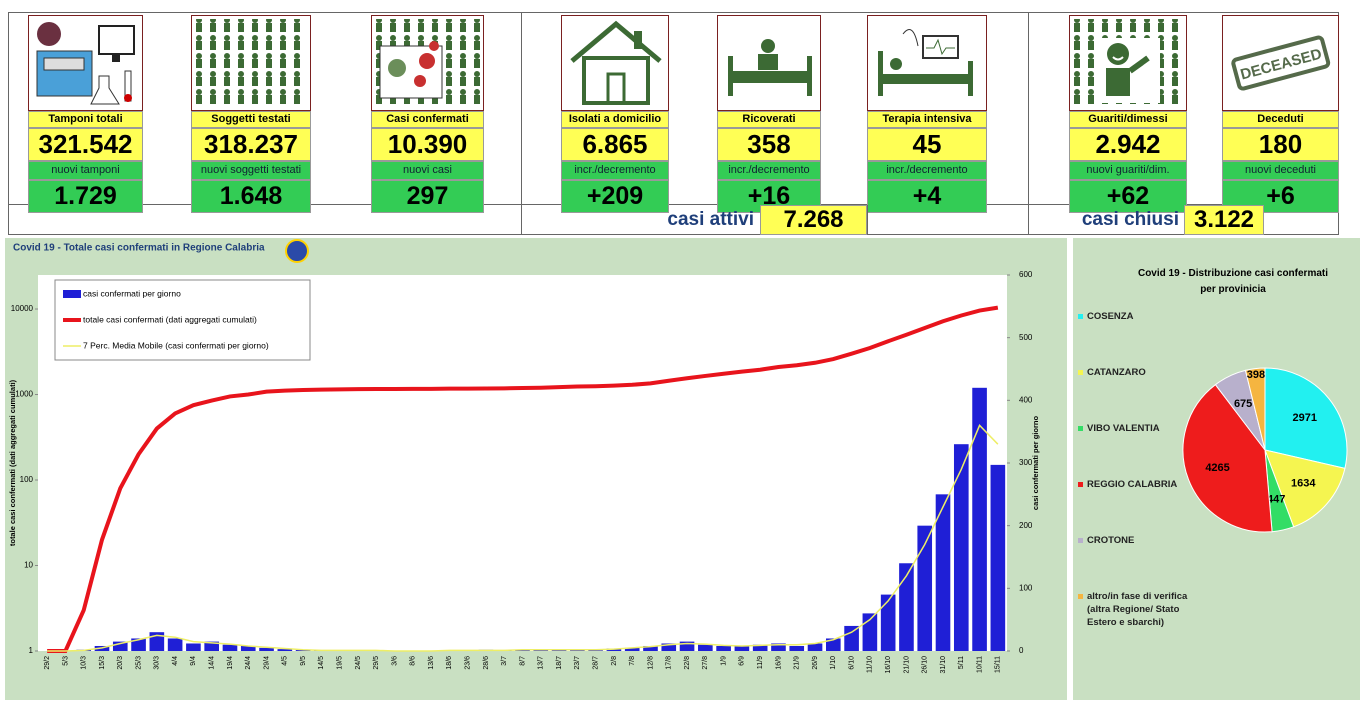  Describe the element at coordinates (85, 196) in the screenshot. I see `card-subvalue: 1.729` at that location.